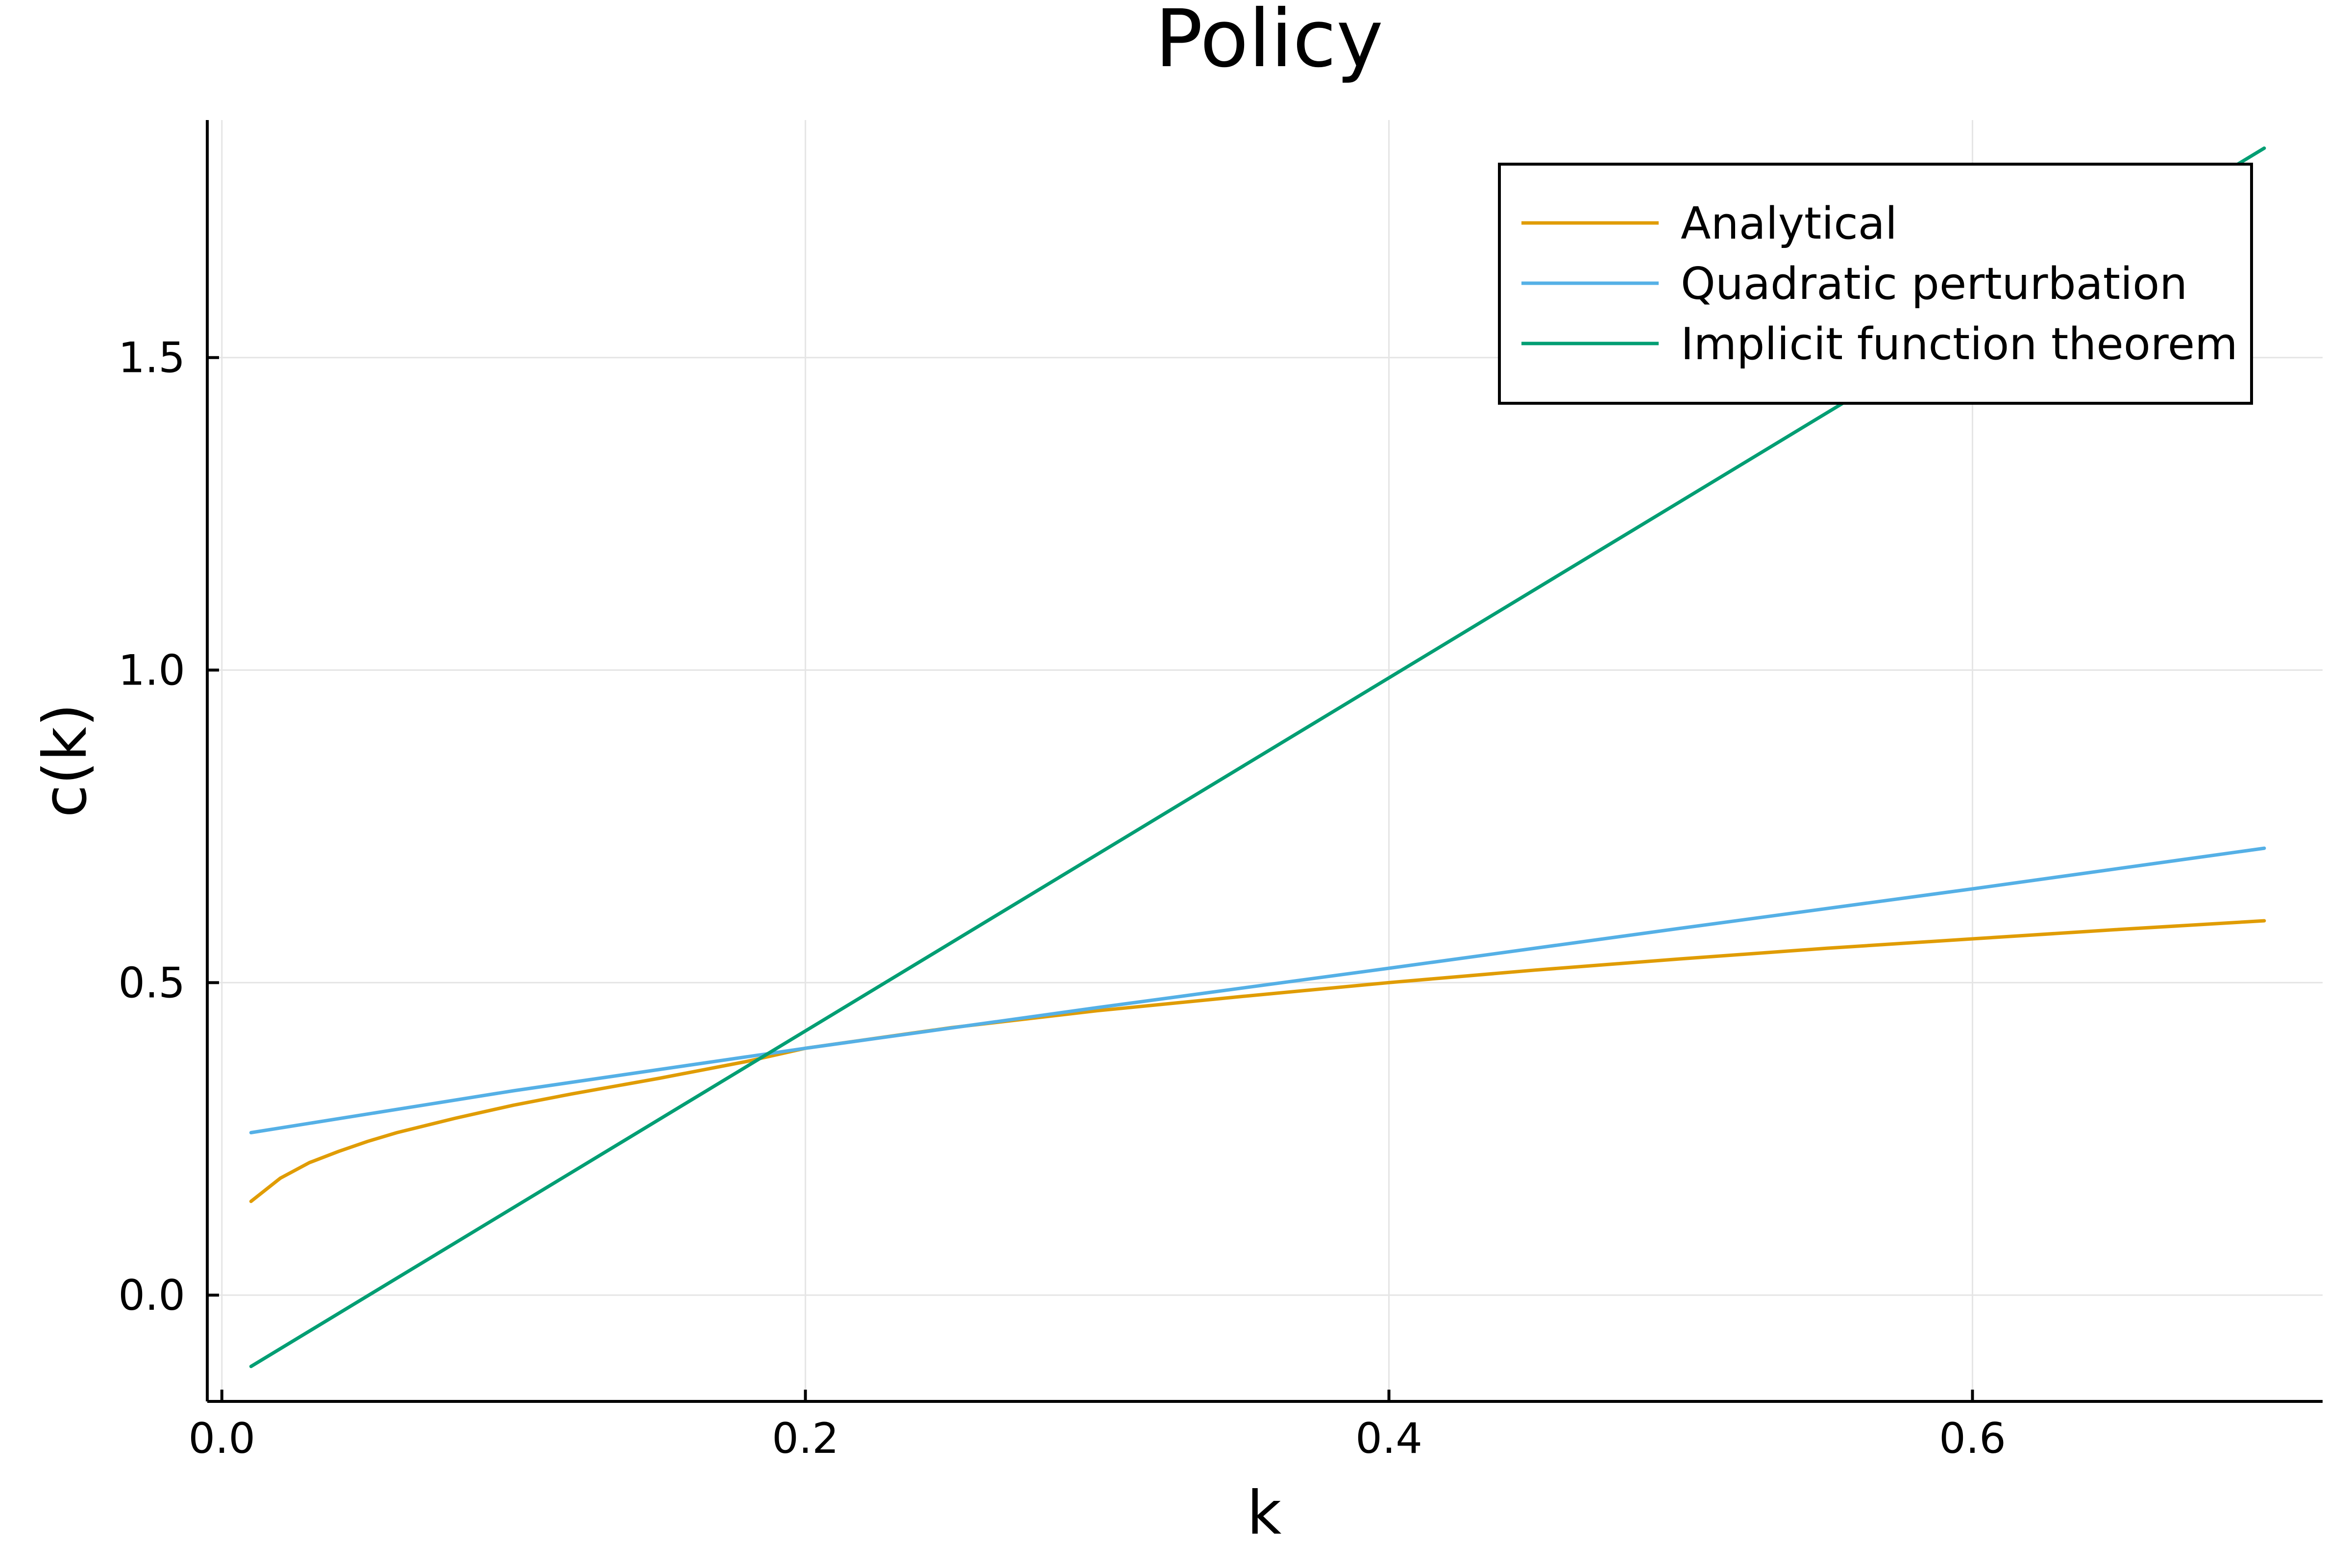  Describe the element at coordinates (151, 358) in the screenshot. I see `y-tick-label: 1.5` at that location.